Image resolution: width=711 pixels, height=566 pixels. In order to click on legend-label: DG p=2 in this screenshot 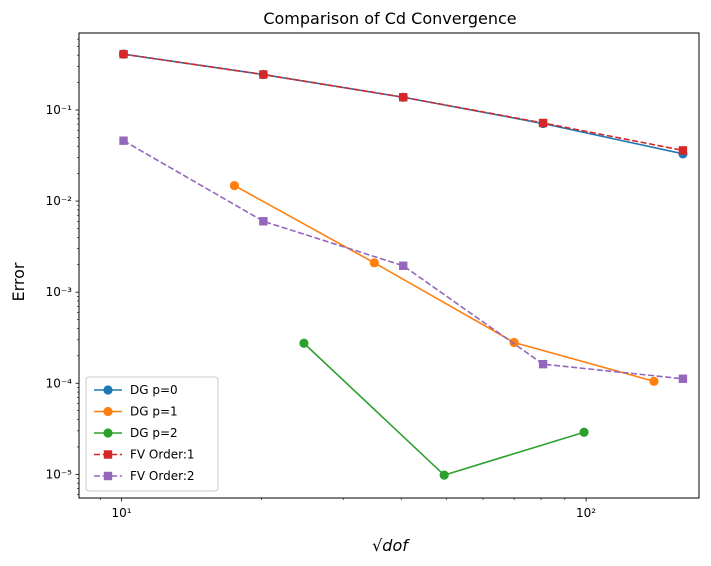, I will do `click(154, 433)`.